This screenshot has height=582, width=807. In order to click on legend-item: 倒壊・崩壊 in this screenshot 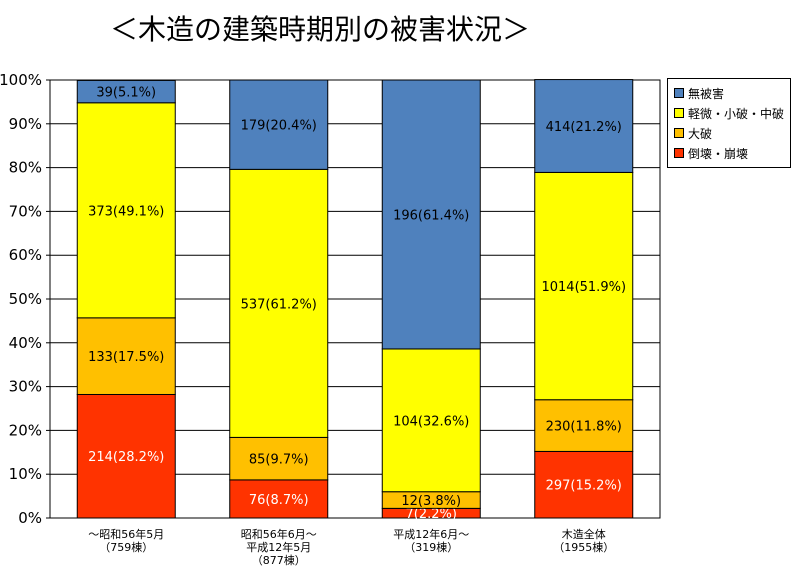, I will do `click(729, 153)`.